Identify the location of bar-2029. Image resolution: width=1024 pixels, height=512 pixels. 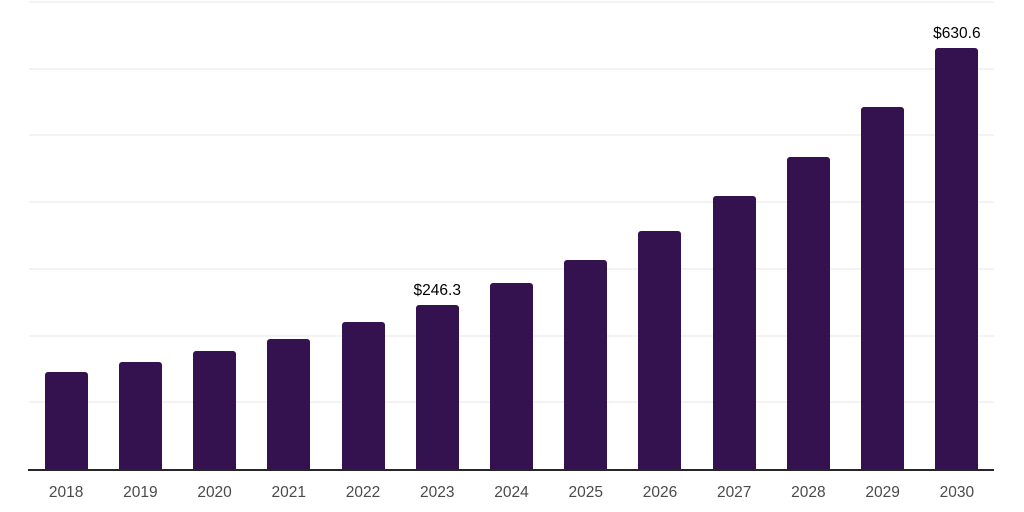
(883, 287).